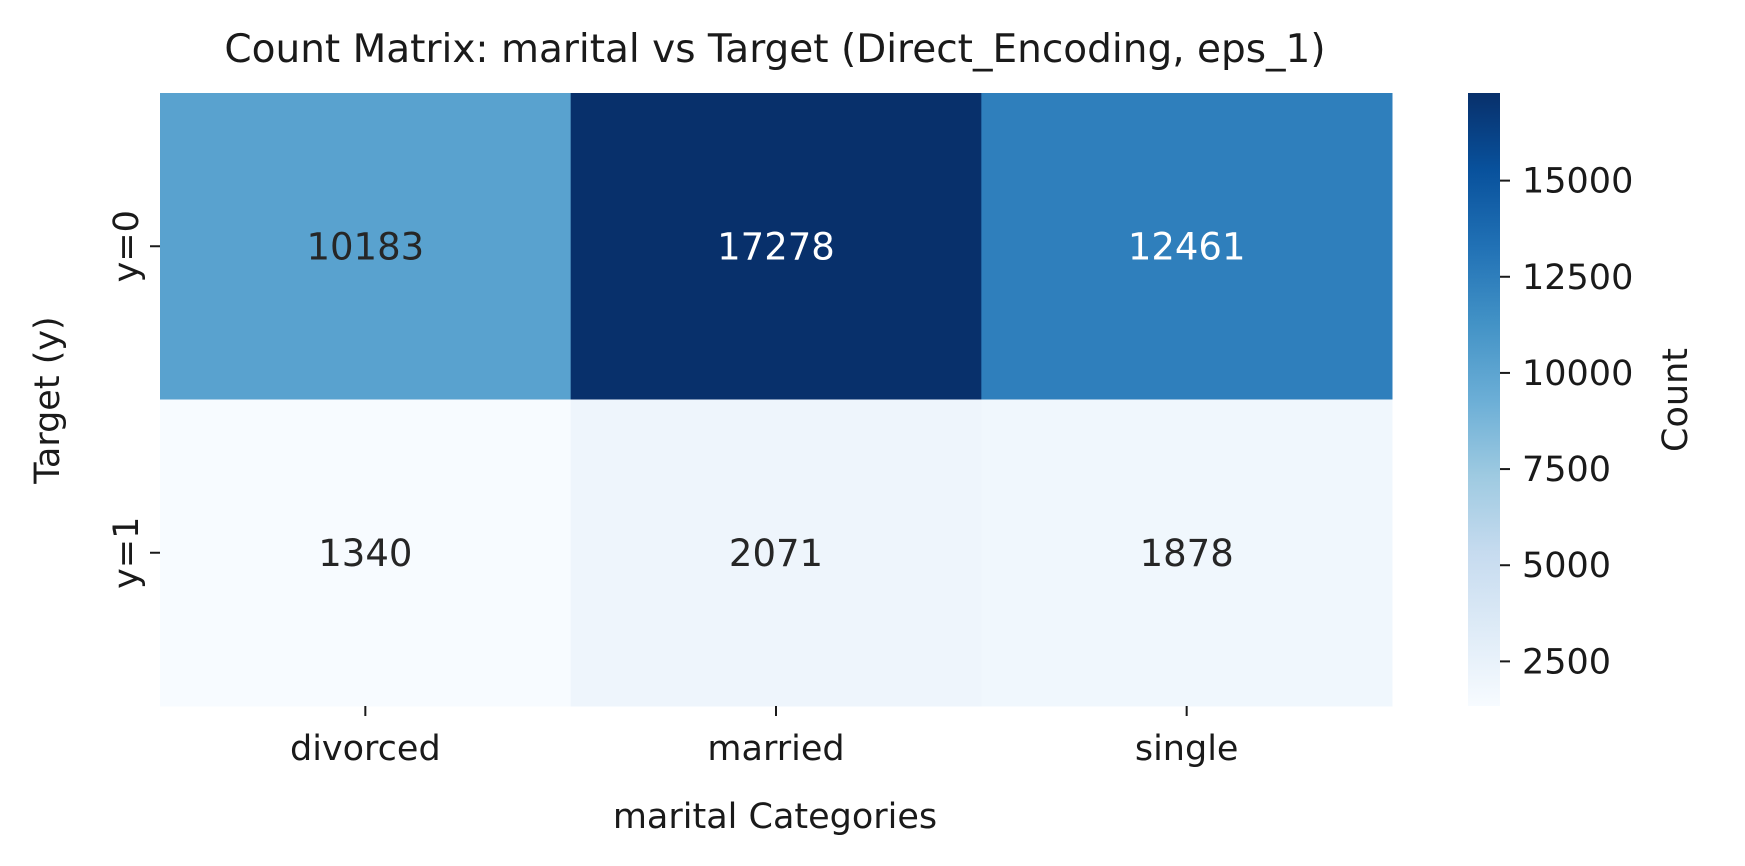  Describe the element at coordinates (133, 399) in the screenshot. I see `y-axis: y=0 y=1` at that location.